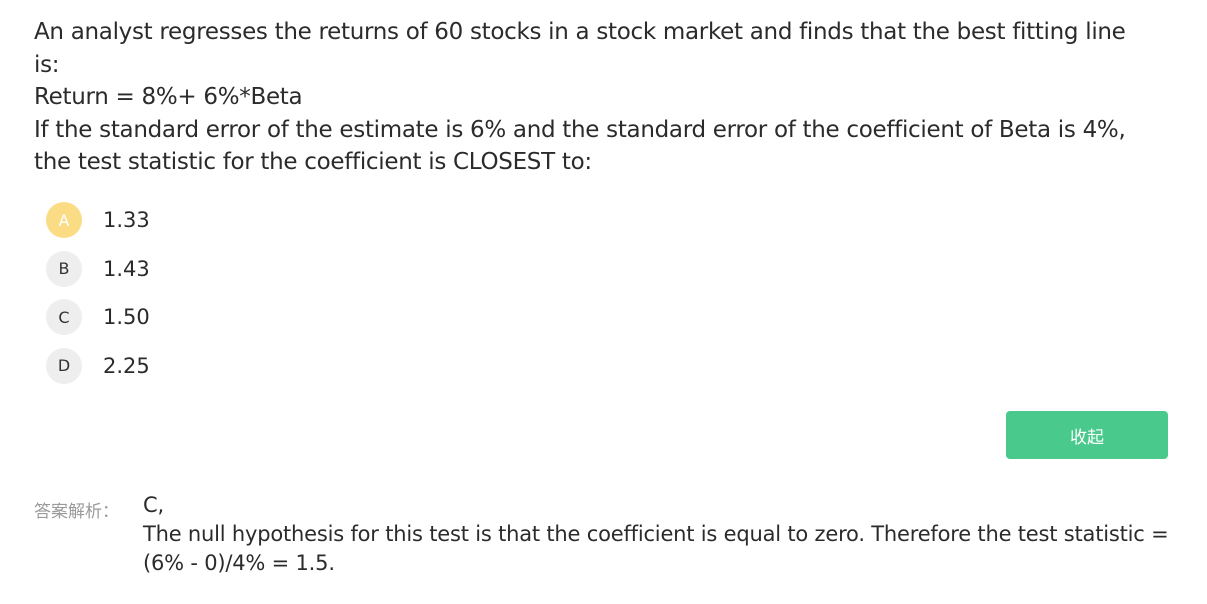 This screenshot has height=604, width=1207. What do you see at coordinates (76, 512) in the screenshot?
I see `analysis-label: 答案解析：` at bounding box center [76, 512].